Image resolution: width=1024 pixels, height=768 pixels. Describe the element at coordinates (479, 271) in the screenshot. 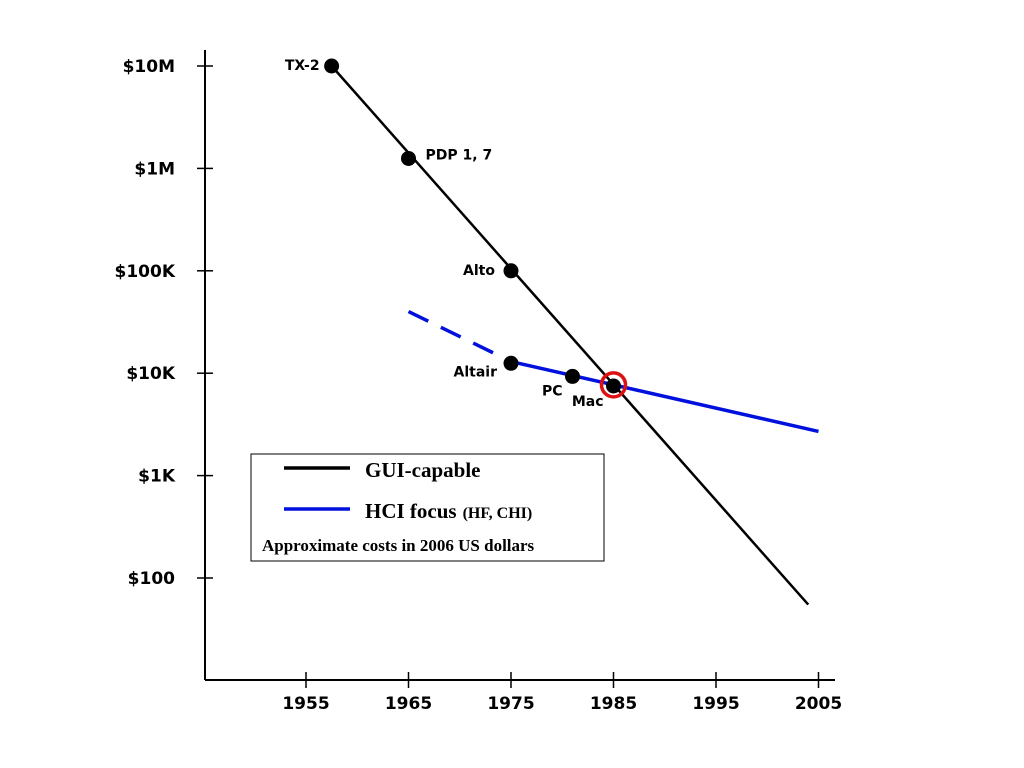

I see `gui-point-label: Alto` at that location.